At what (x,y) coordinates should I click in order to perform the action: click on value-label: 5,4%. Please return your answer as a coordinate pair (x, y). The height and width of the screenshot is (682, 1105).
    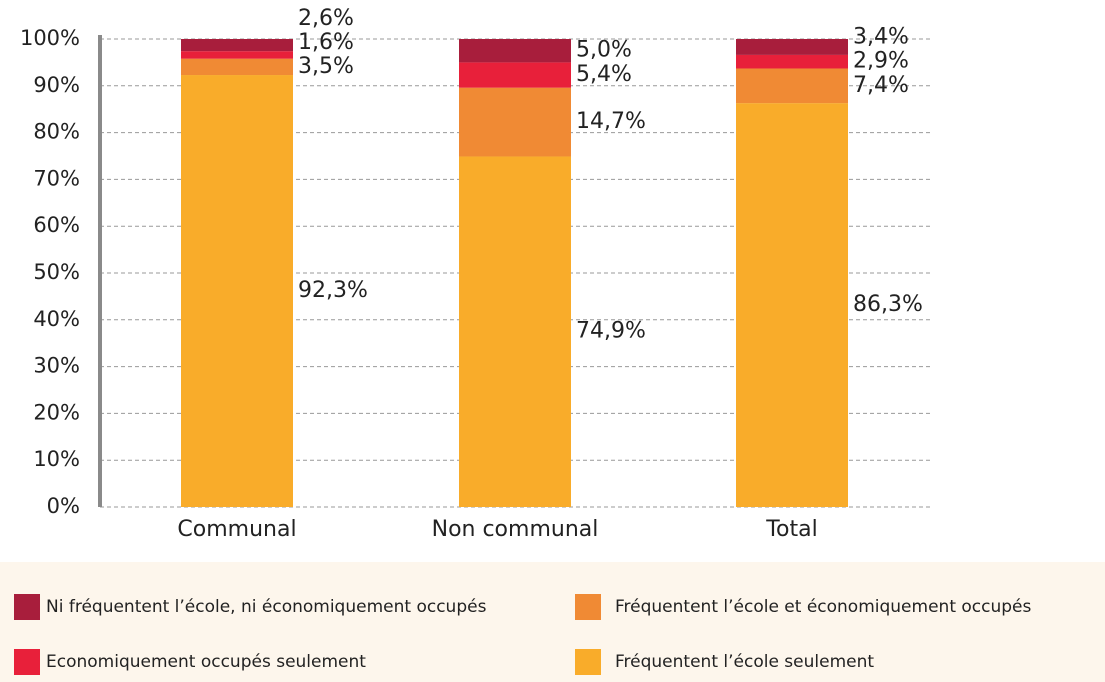
    Looking at the image, I should click on (604, 74).